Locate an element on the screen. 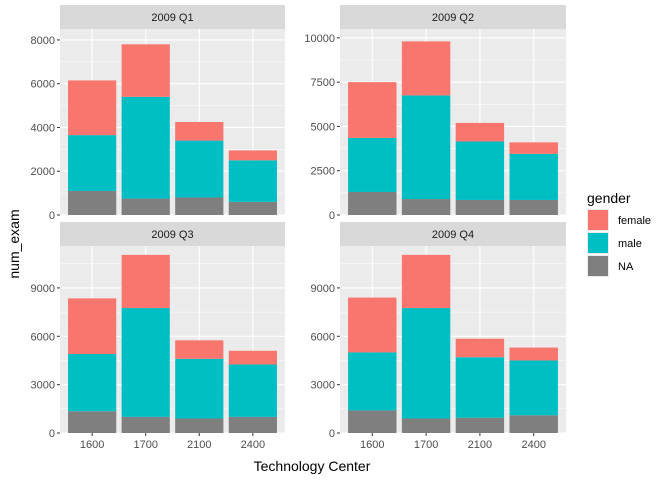 This screenshot has width=672, height=480. y-tick-label: 8000 is located at coordinates (43, 41).